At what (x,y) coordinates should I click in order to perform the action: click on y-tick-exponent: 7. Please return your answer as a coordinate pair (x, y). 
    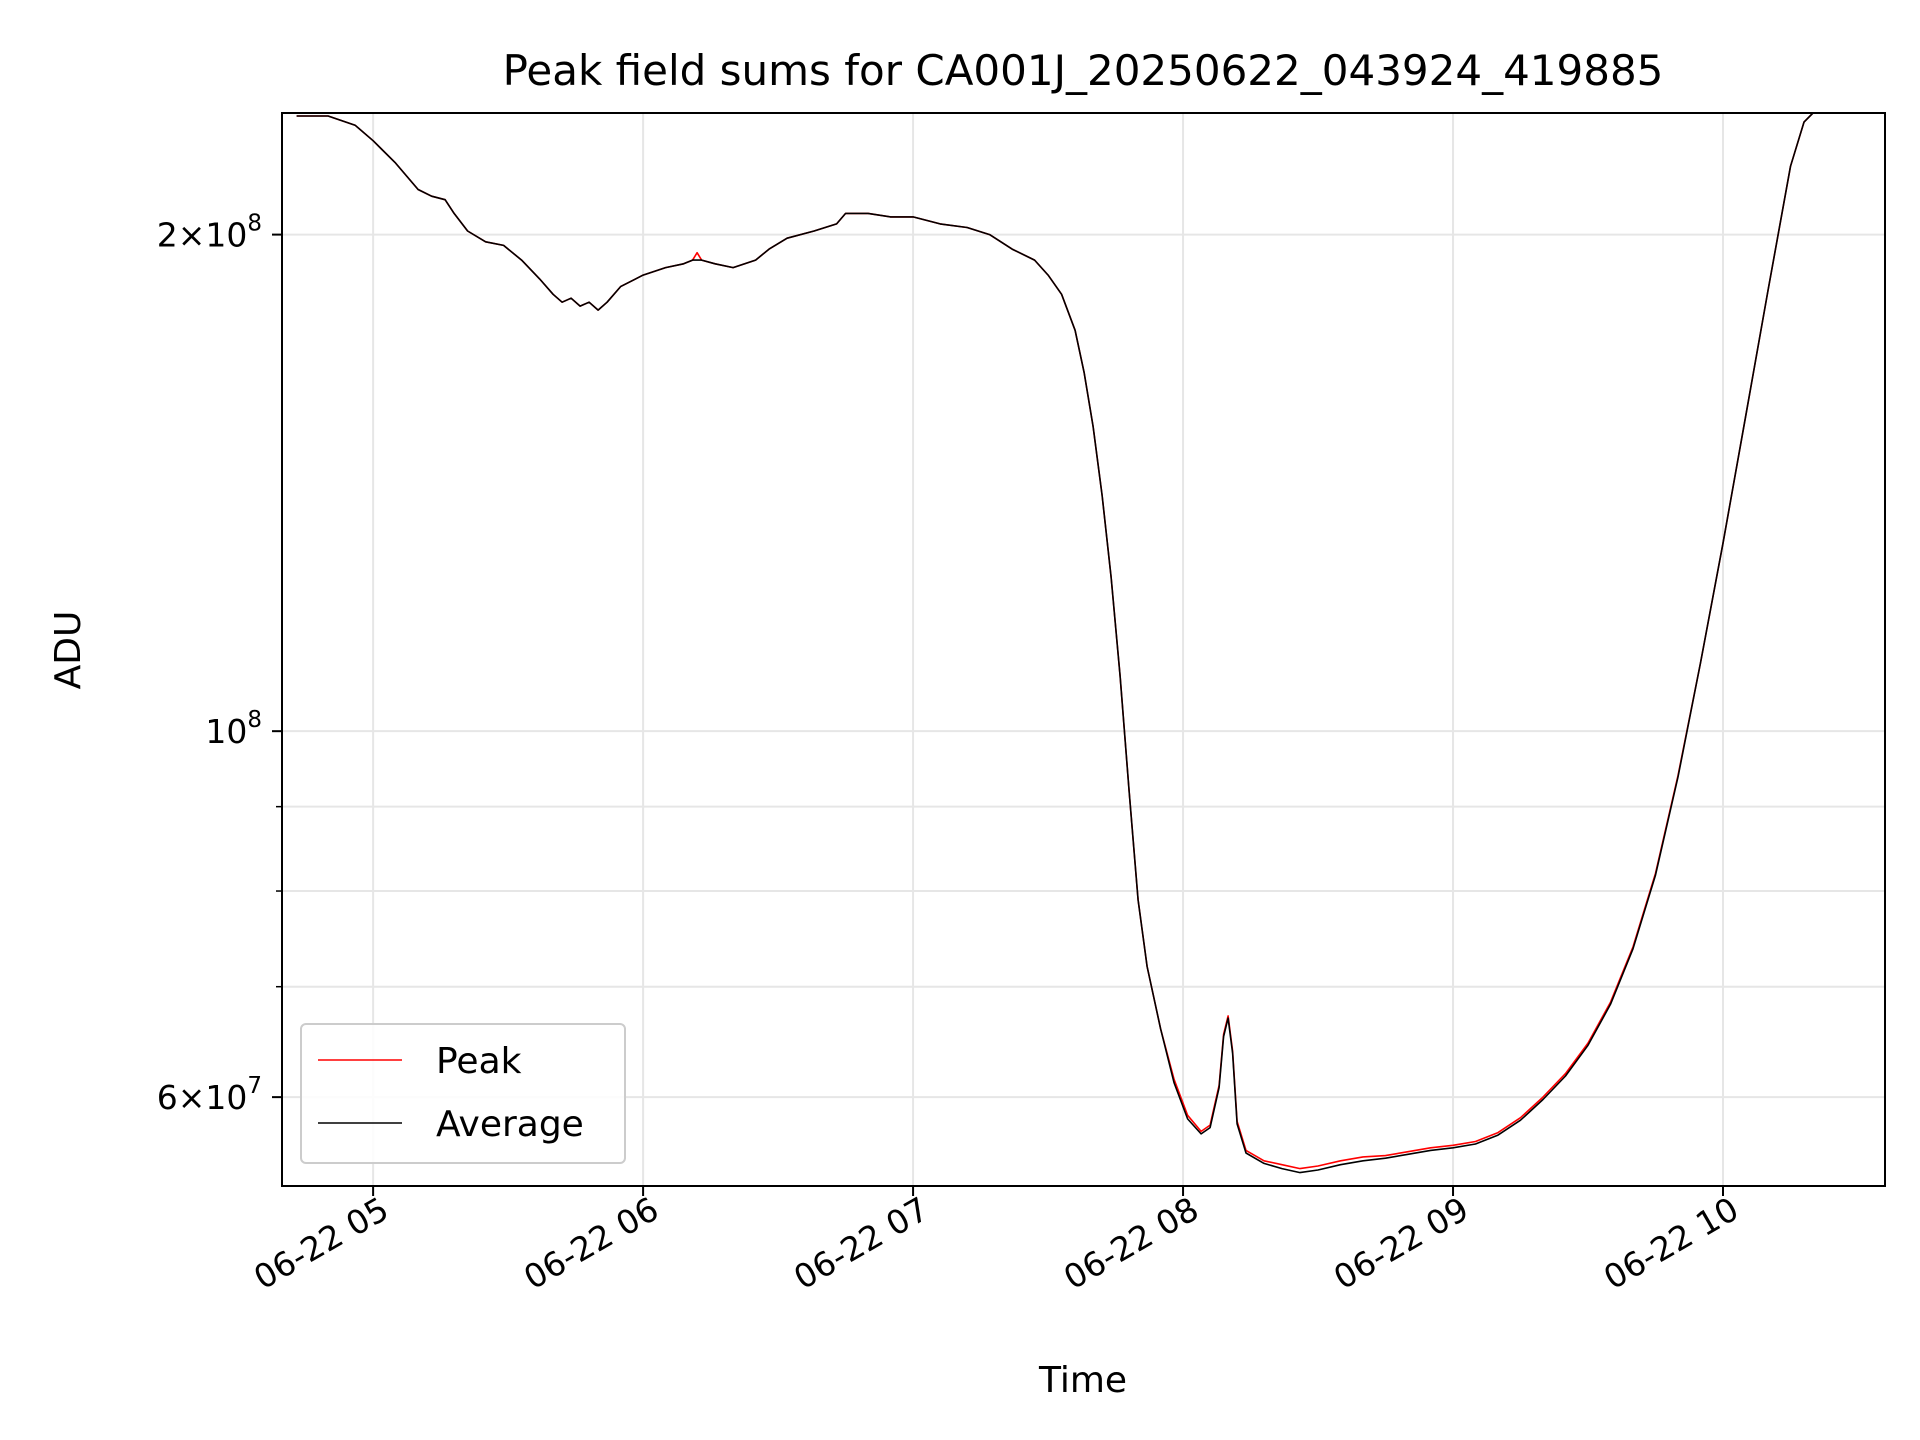
    Looking at the image, I should click on (254, 1086).